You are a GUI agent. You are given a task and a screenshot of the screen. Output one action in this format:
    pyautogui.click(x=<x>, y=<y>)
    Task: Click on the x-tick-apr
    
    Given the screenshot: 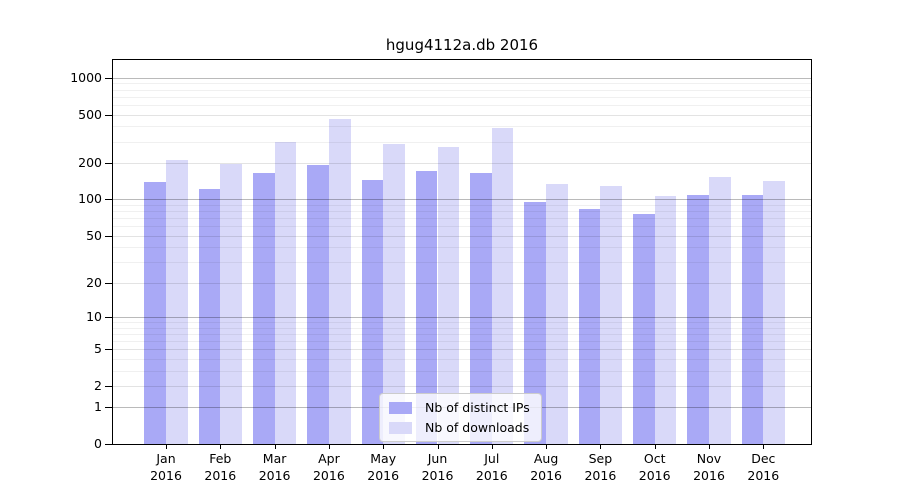 What is the action you would take?
    pyautogui.click(x=329, y=446)
    